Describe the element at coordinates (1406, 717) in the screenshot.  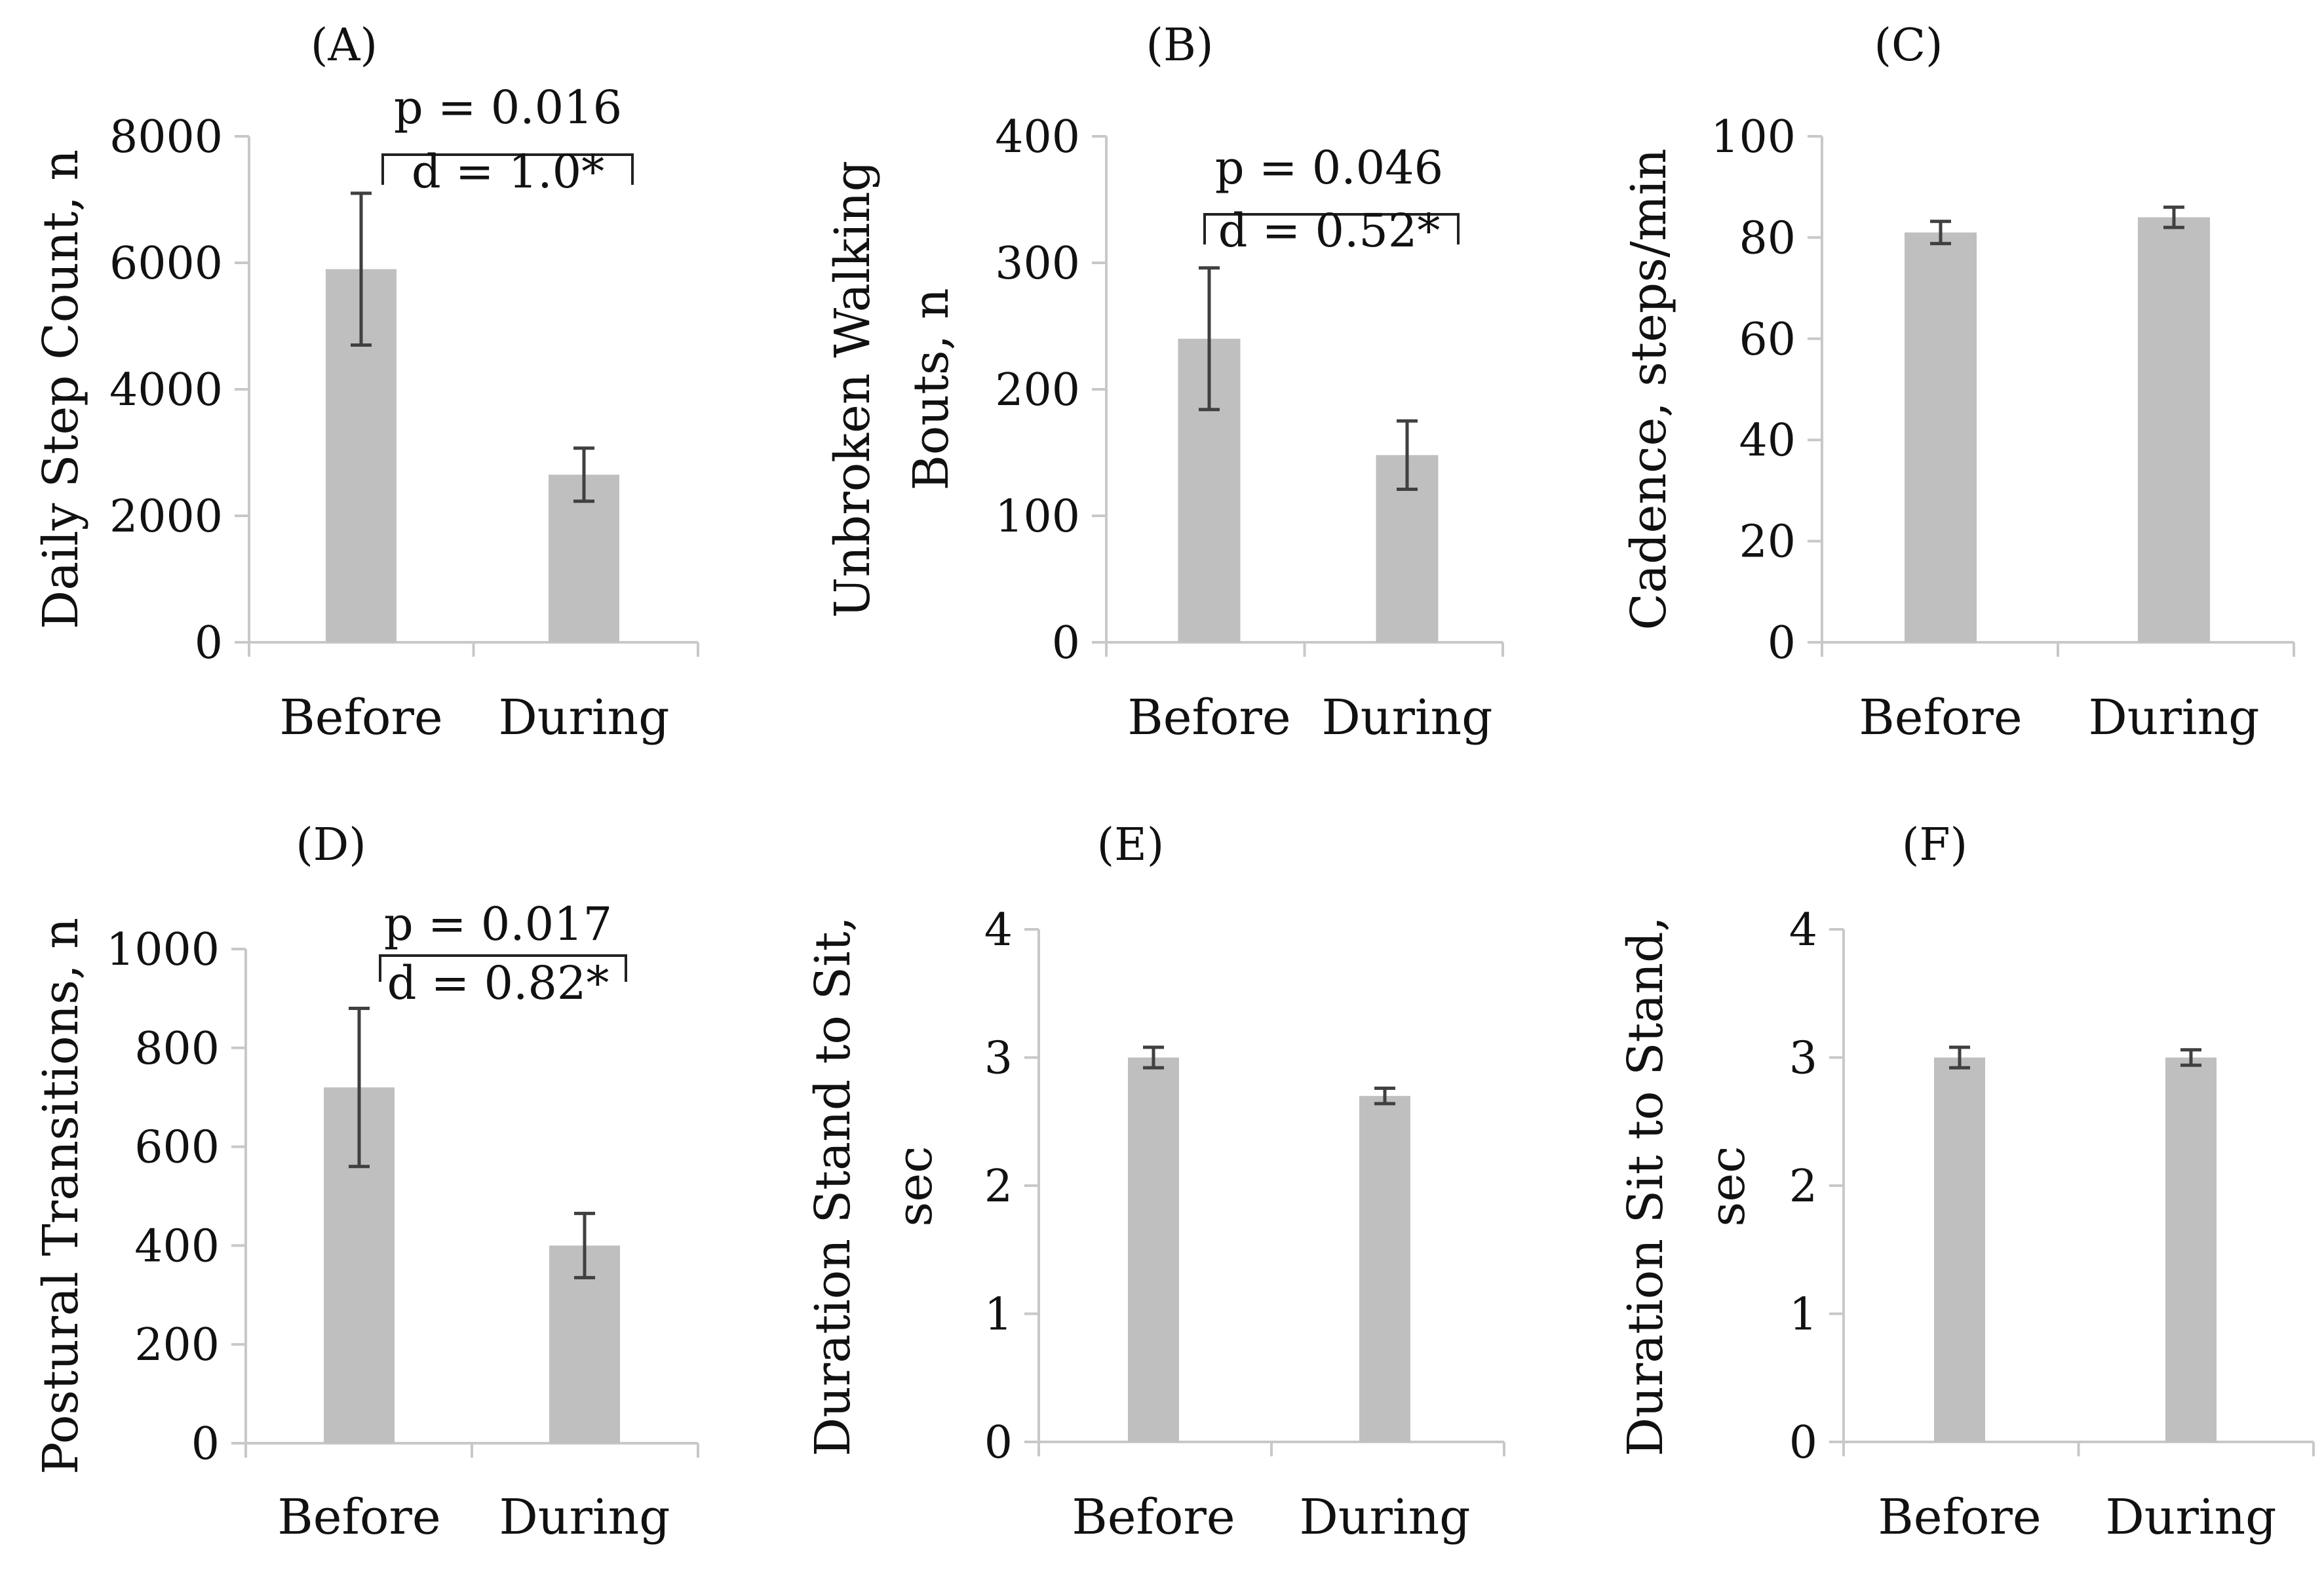
I see `chart2-category-label: During` at that location.